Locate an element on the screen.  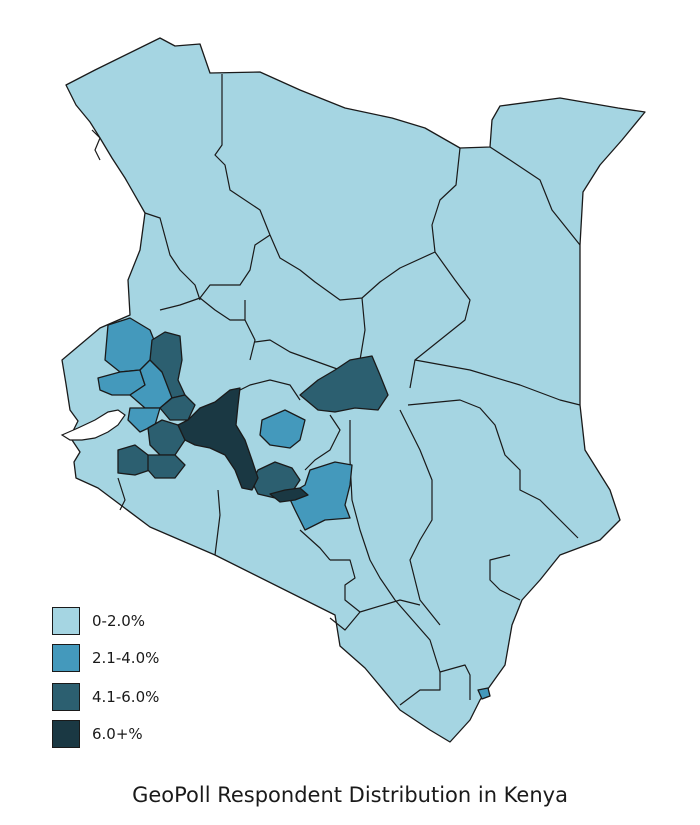
legend-item: 4.1-6.0% is located at coordinates (105, 697).